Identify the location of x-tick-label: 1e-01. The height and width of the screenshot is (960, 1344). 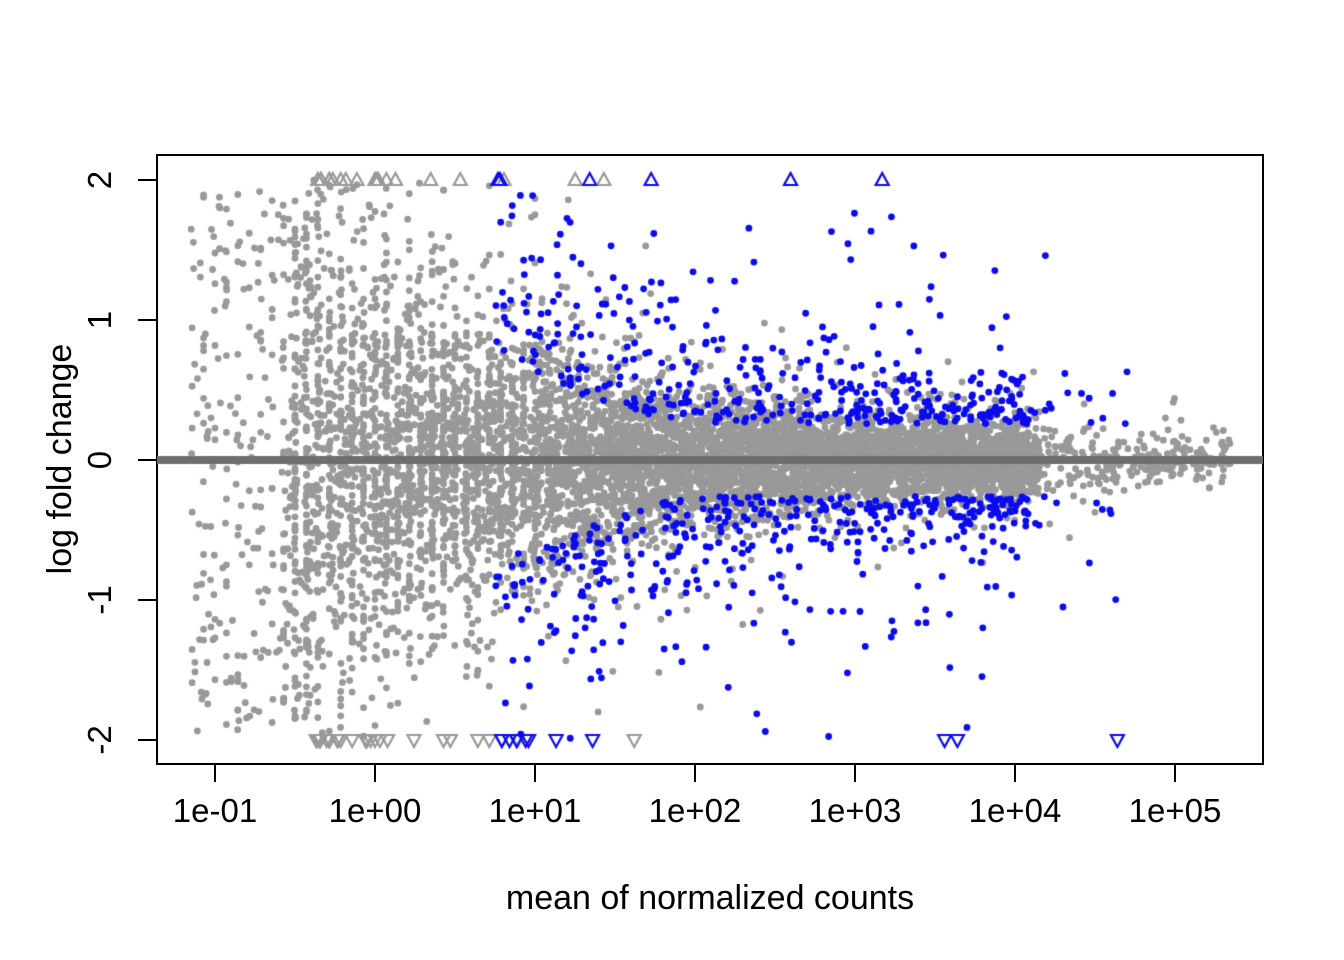
(215, 810).